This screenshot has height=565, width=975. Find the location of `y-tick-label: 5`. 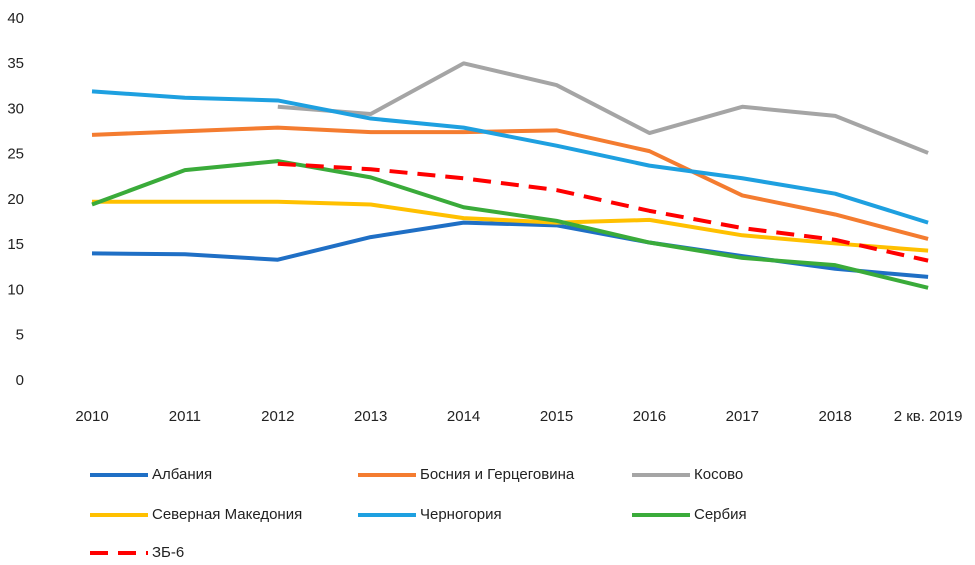

y-tick-label: 5 is located at coordinates (20, 335).